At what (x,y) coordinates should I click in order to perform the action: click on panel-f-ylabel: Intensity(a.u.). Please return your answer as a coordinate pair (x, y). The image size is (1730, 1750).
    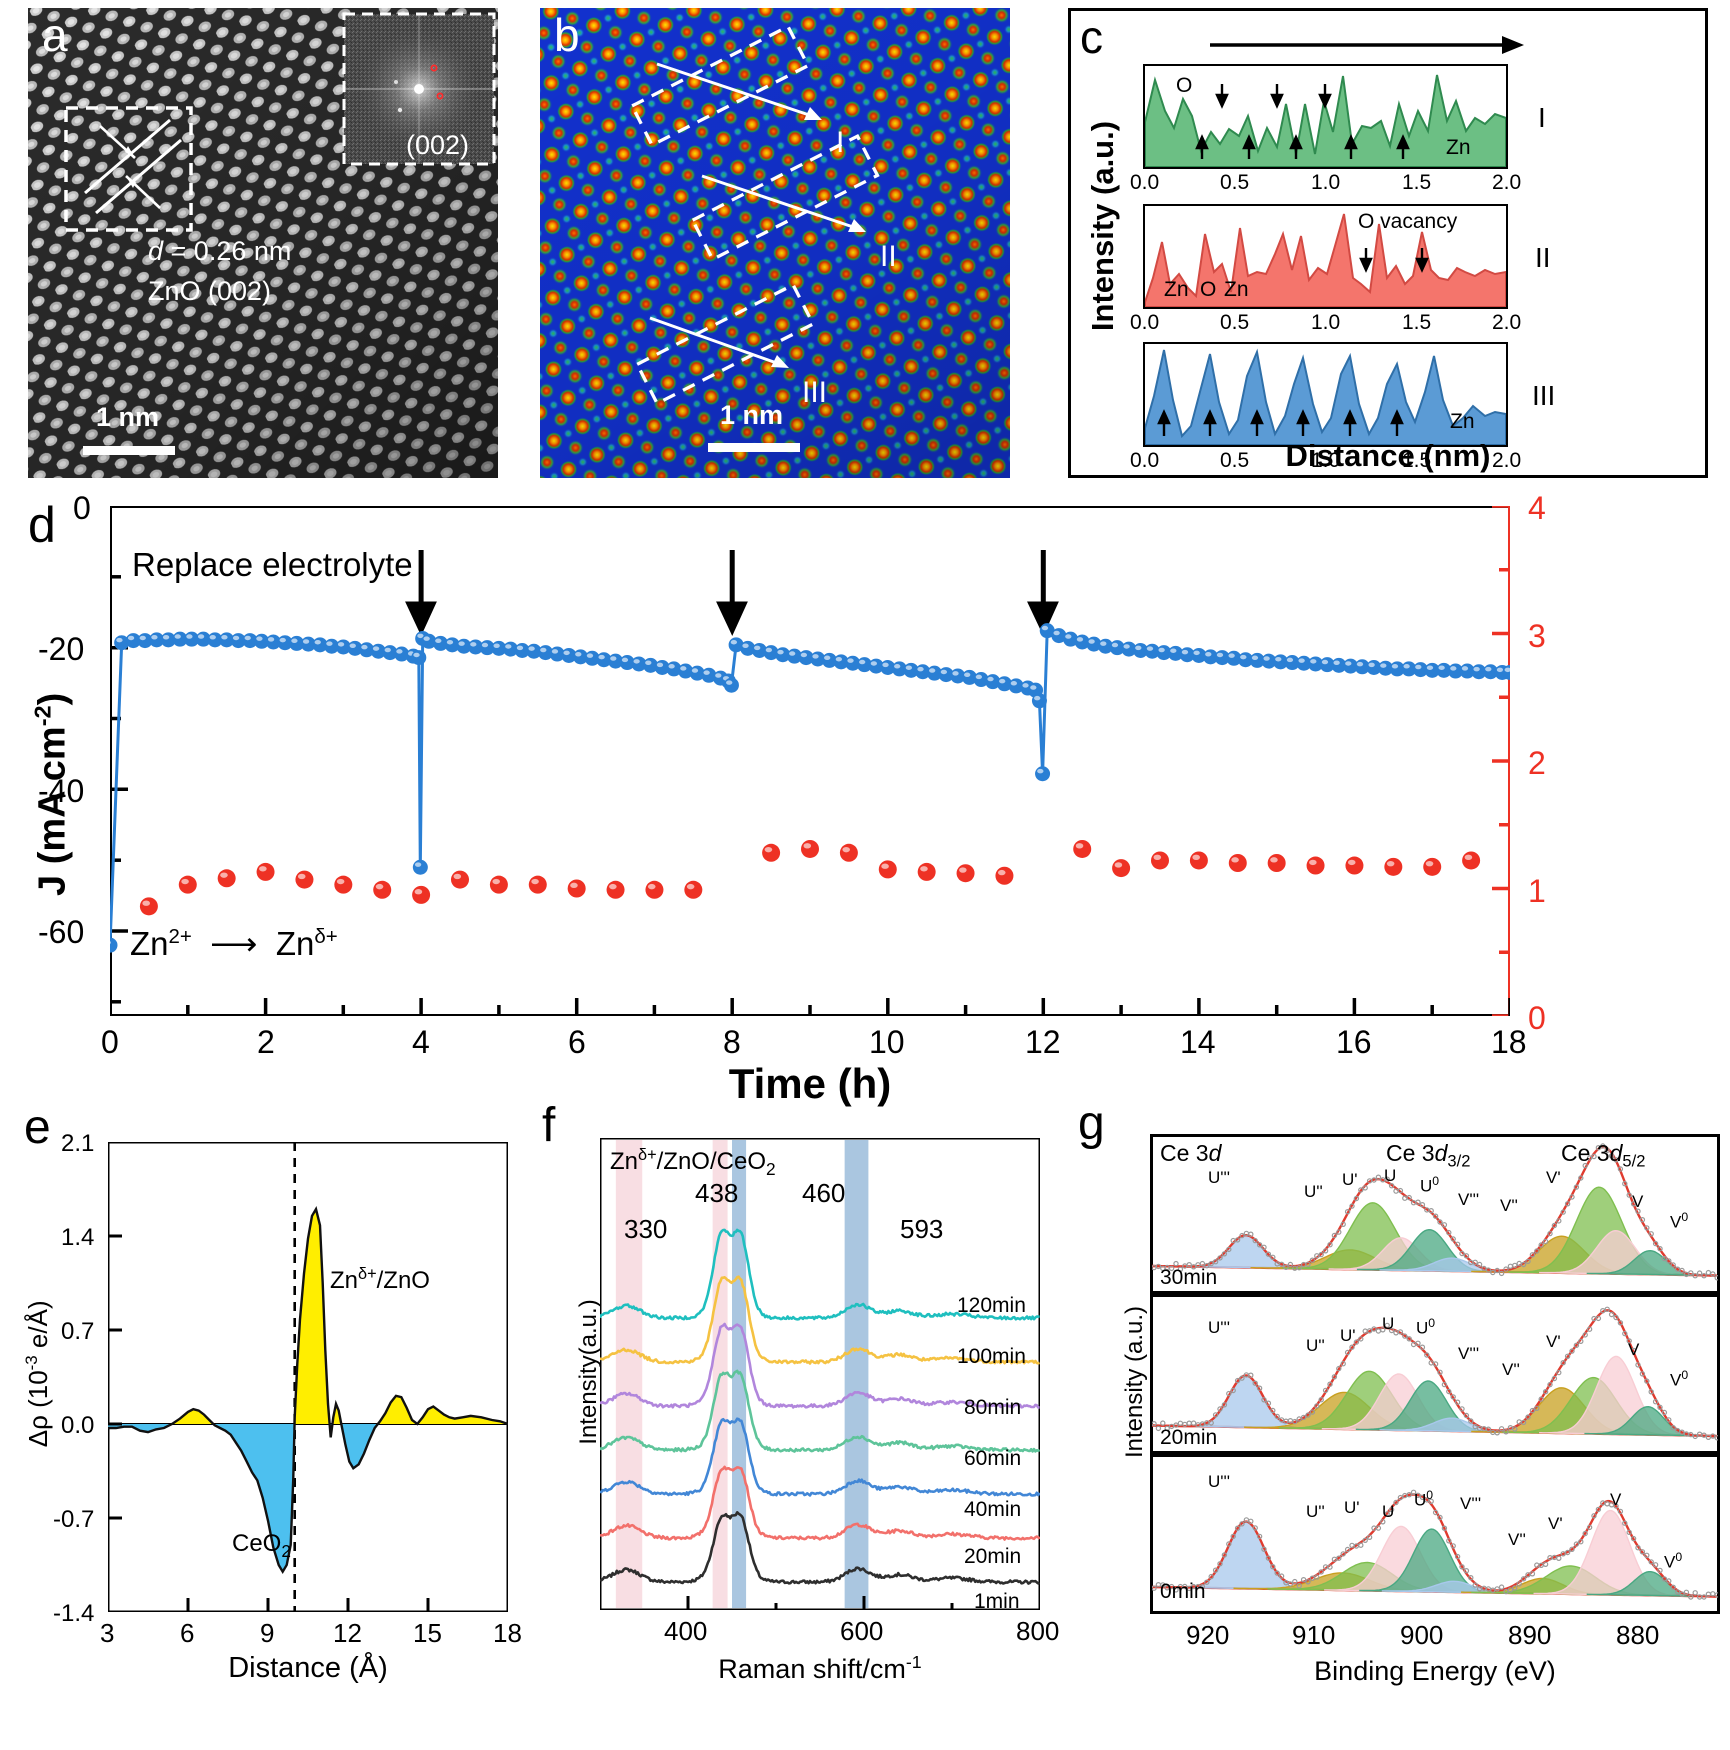
    Looking at the image, I should click on (588, 1372).